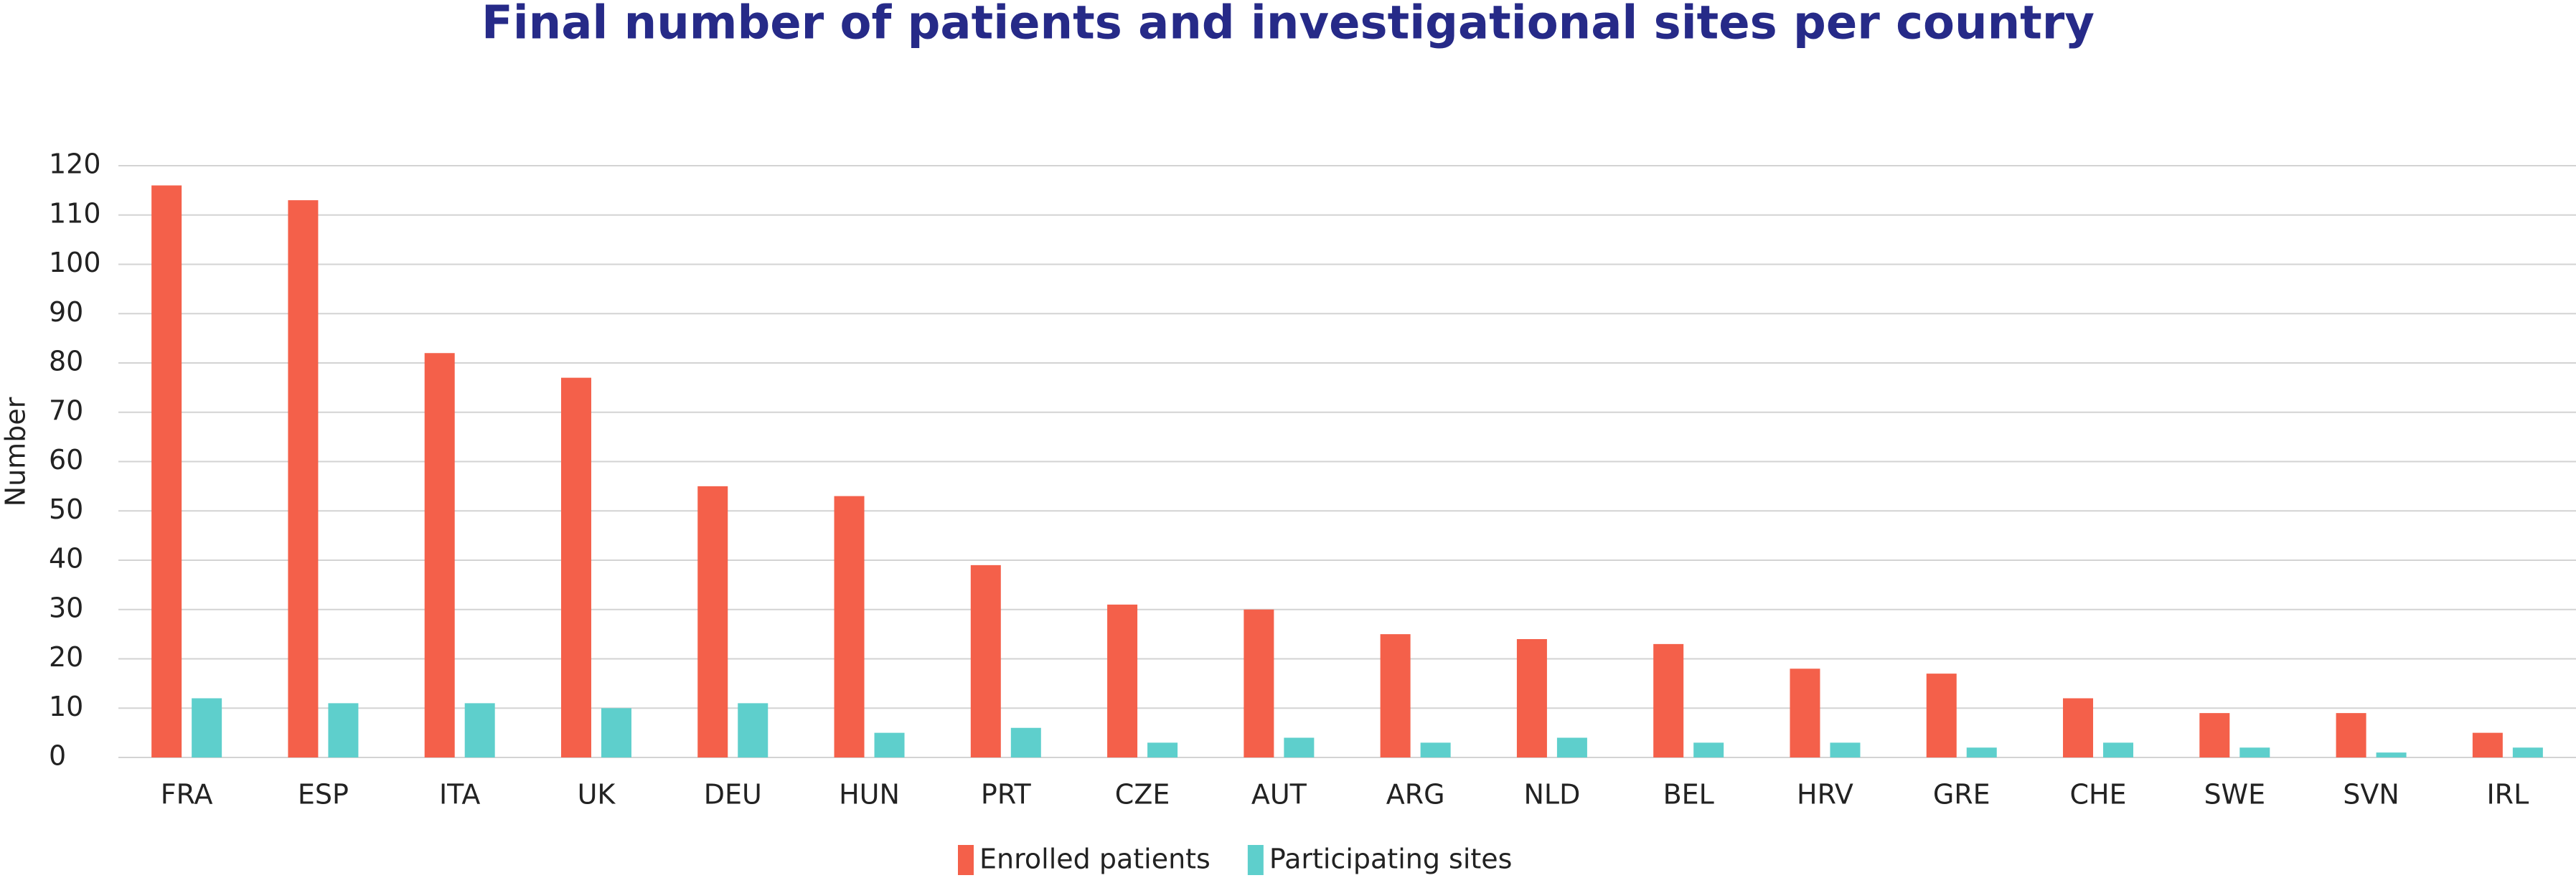 The width and height of the screenshot is (2576, 888). I want to click on y-tick-label: 120, so click(75, 164).